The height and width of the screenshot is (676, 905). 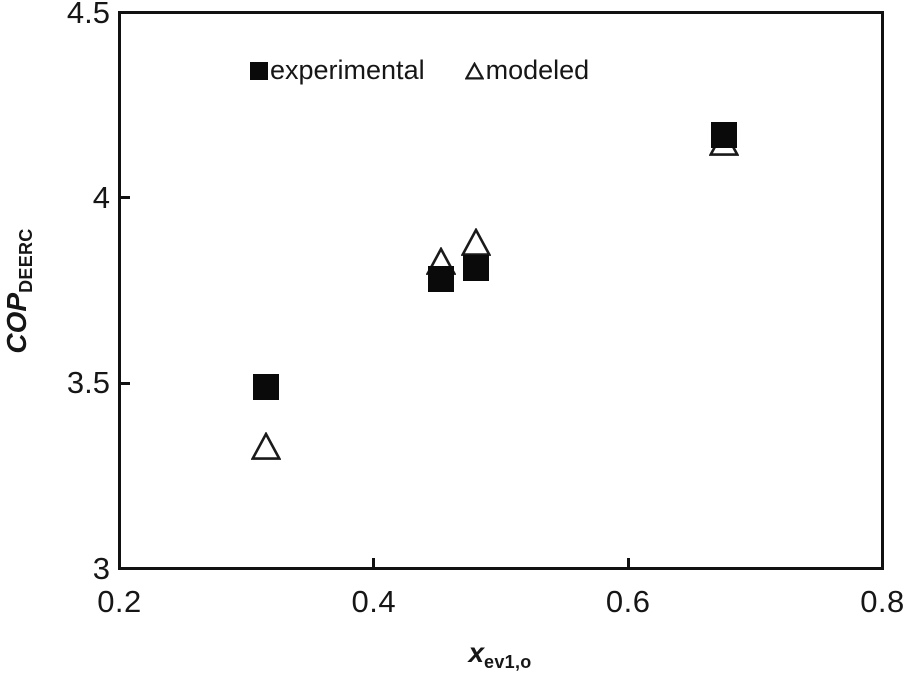 What do you see at coordinates (537, 70) in the screenshot?
I see `legend-label-modeled: modeled` at bounding box center [537, 70].